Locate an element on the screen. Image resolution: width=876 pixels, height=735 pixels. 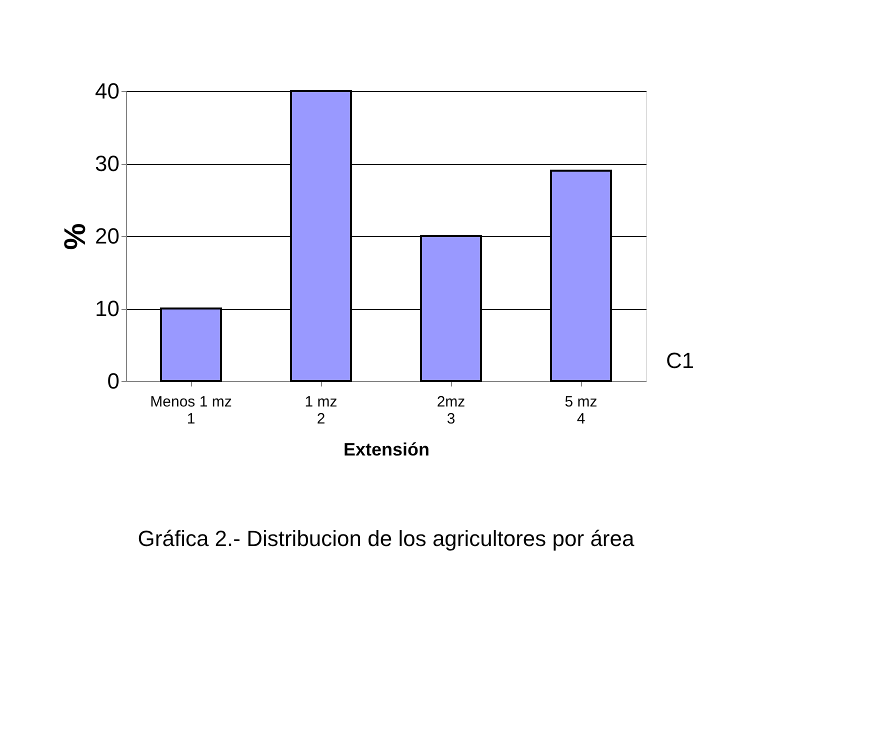
text: C1 is located at coordinates (680, 360).